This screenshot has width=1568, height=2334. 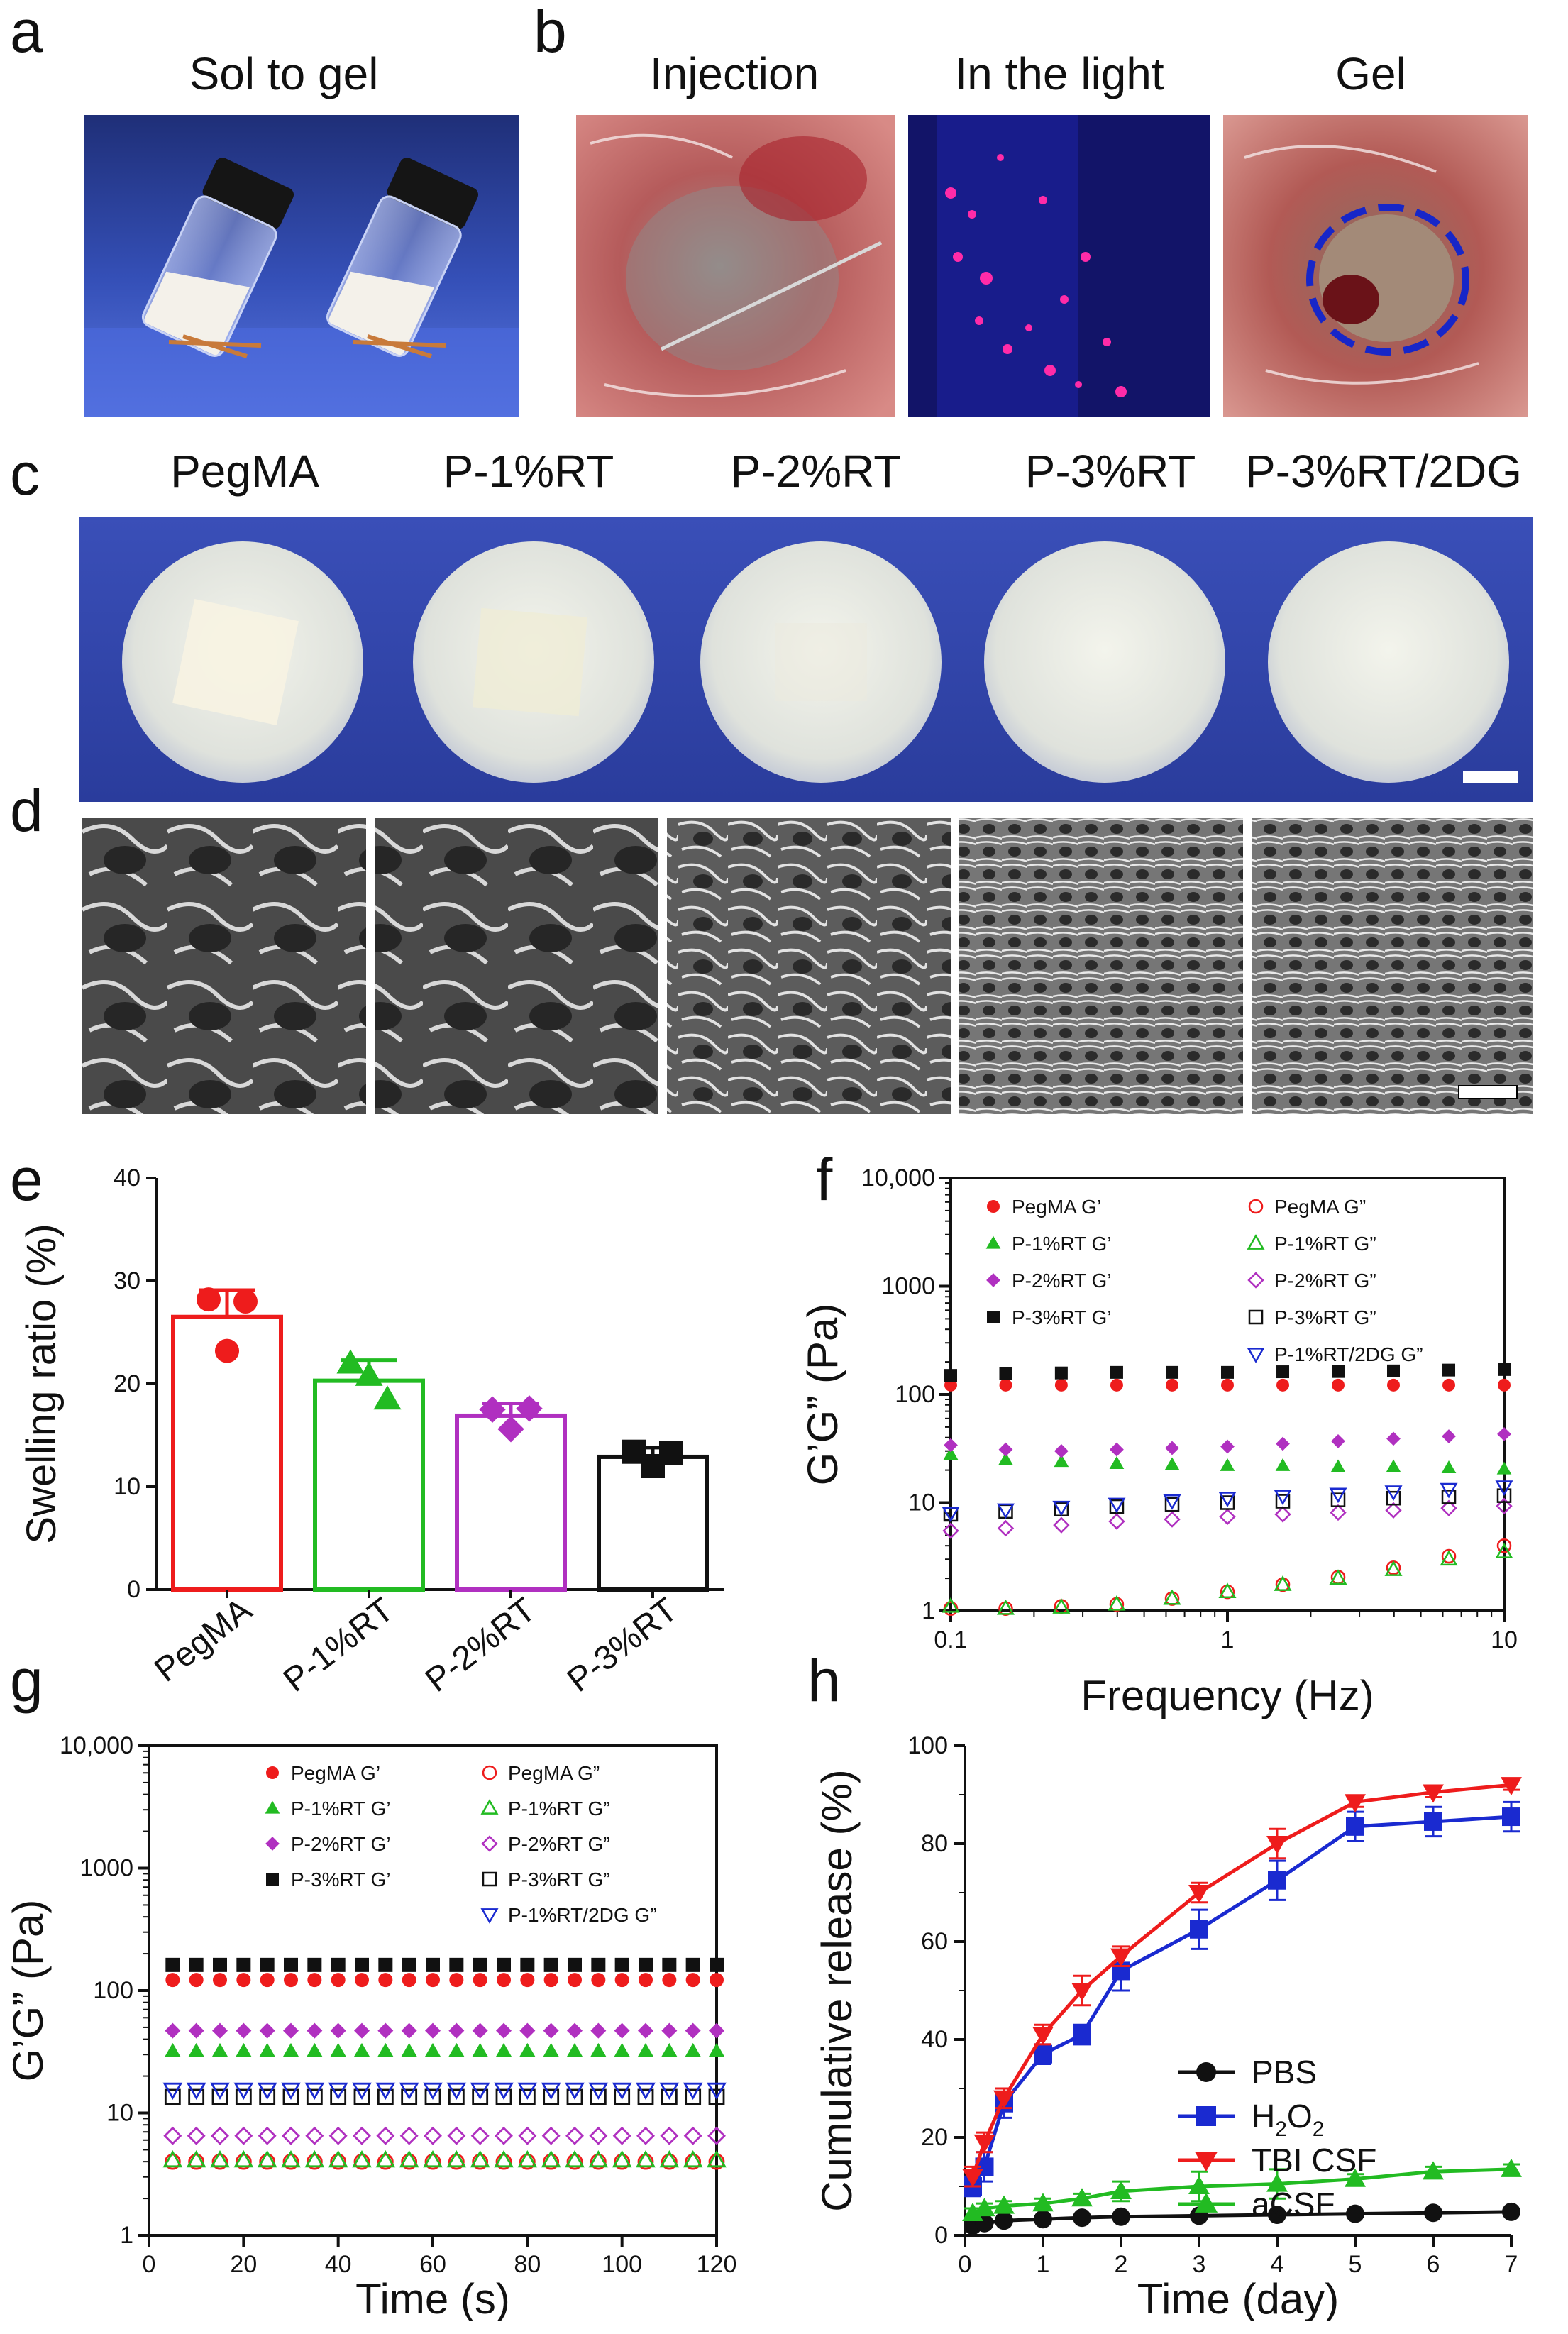 I want to click on panel-c-title-p3rt: P-3%RT, so click(x=1110, y=471).